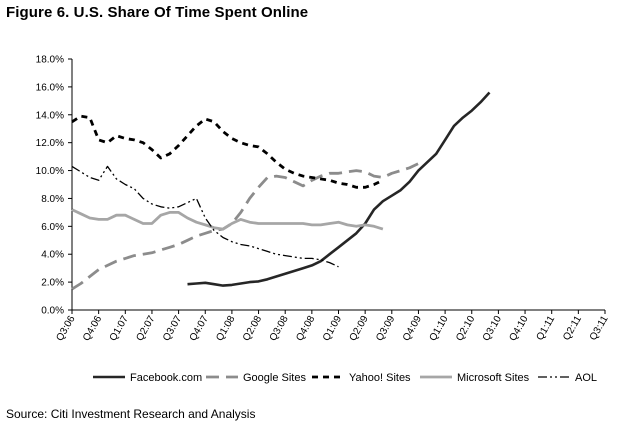 This screenshot has height=430, width=620. I want to click on x-tick-label: Q1:08, so click(225, 328).